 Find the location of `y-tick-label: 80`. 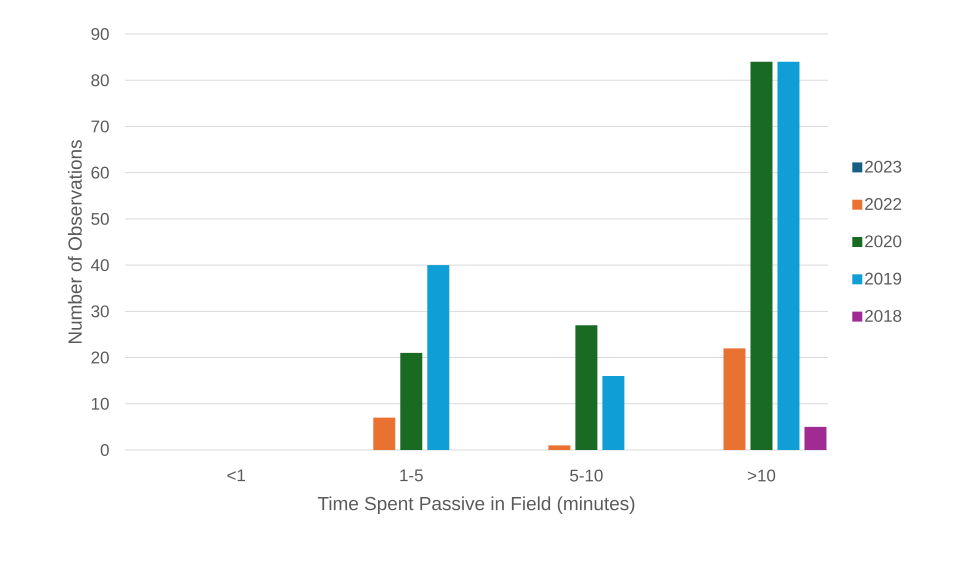

y-tick-label: 80 is located at coordinates (100, 80).